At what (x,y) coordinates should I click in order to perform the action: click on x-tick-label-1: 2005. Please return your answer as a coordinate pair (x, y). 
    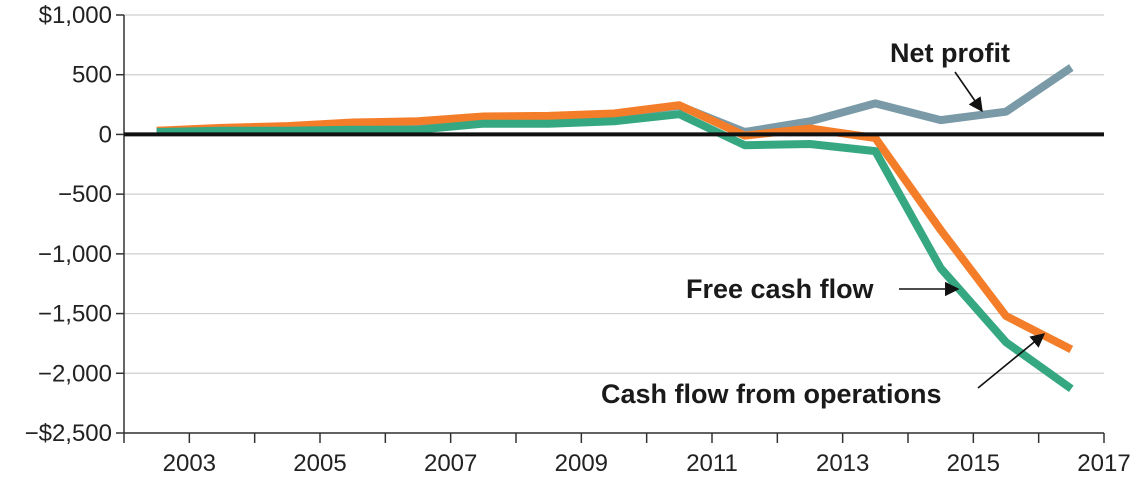
    Looking at the image, I should click on (319, 463).